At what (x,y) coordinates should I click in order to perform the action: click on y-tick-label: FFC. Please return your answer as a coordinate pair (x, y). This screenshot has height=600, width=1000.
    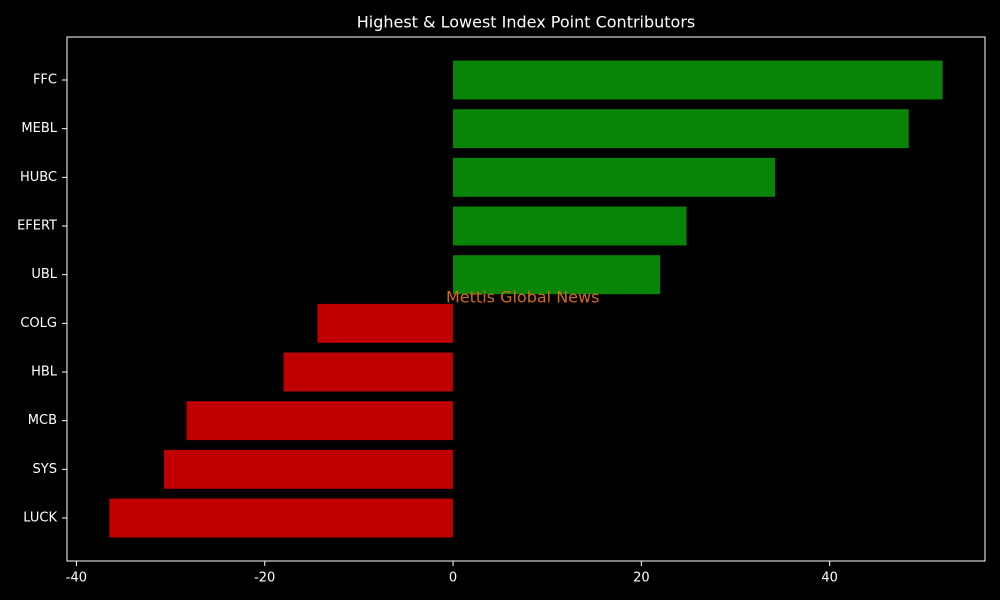
    Looking at the image, I should click on (45, 80).